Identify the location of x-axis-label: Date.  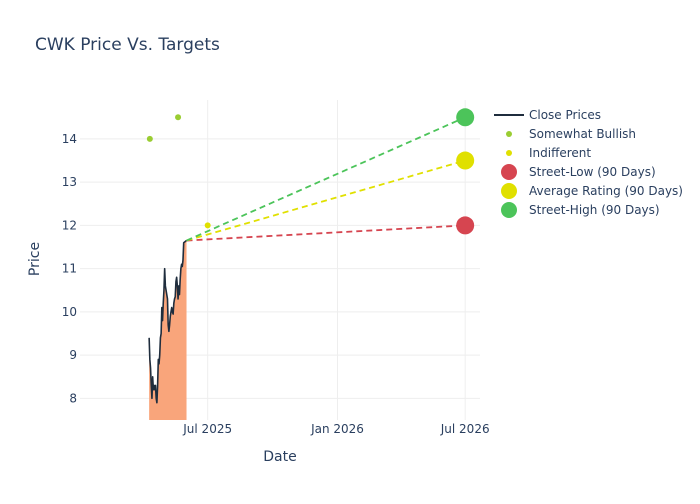
(279, 457).